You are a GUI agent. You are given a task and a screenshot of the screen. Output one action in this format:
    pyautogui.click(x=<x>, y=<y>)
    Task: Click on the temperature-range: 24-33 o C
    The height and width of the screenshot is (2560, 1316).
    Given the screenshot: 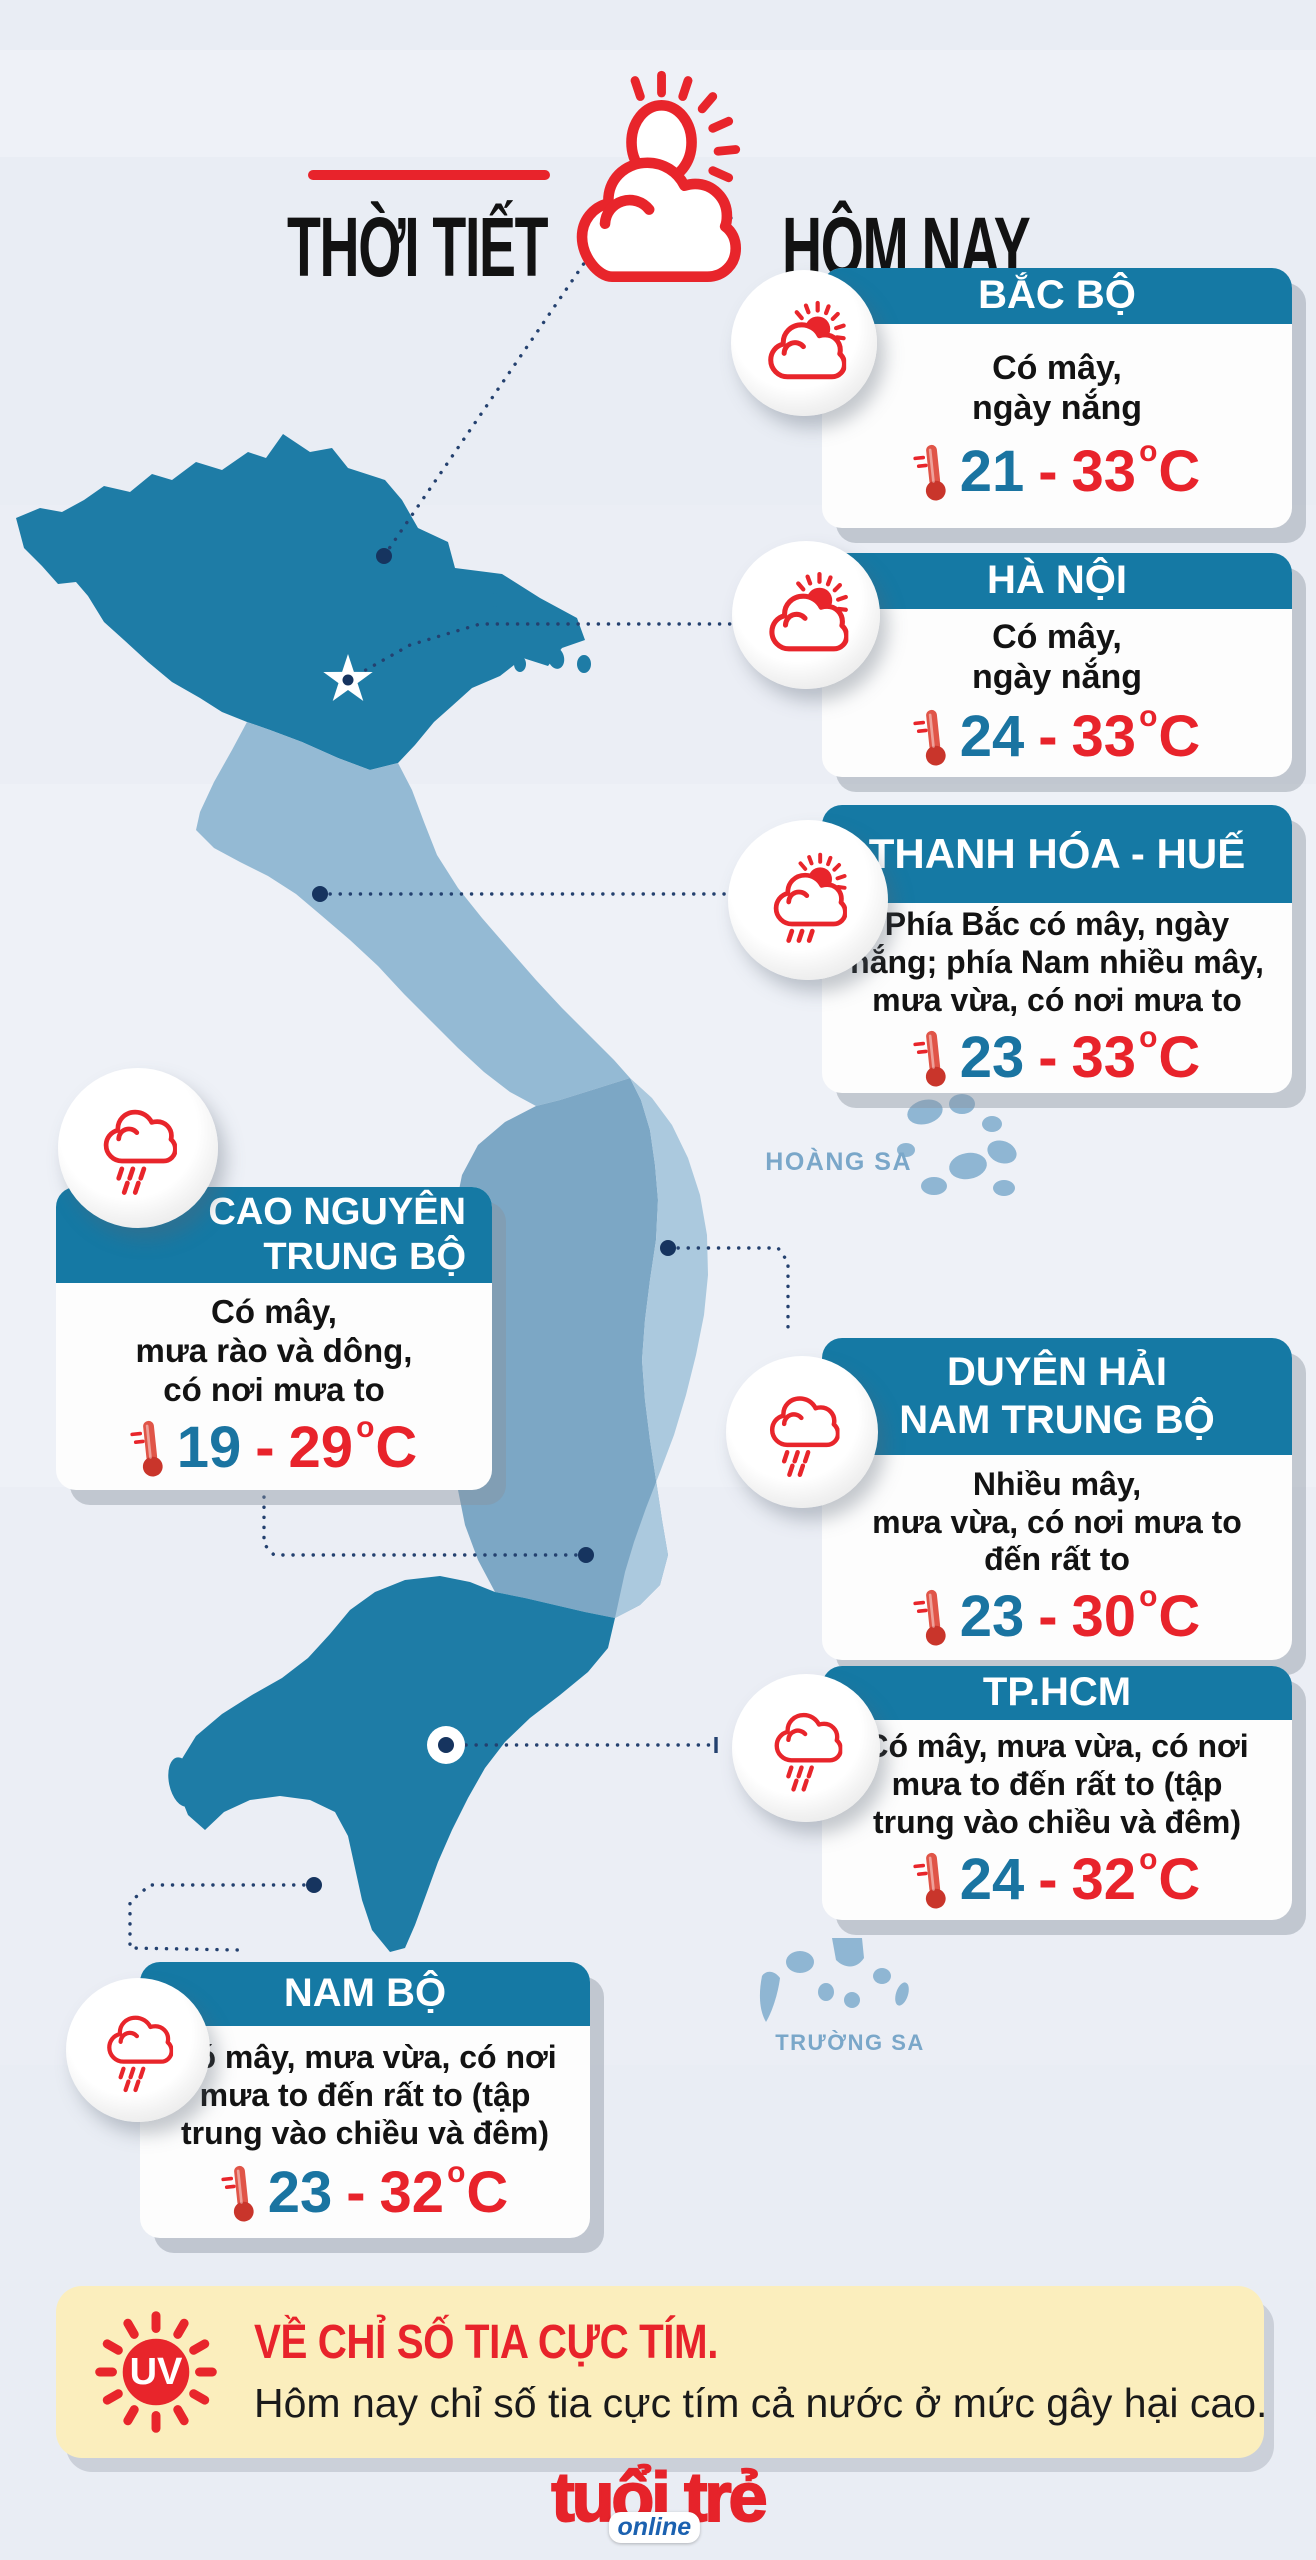 What is the action you would take?
    pyautogui.click(x=1057, y=735)
    